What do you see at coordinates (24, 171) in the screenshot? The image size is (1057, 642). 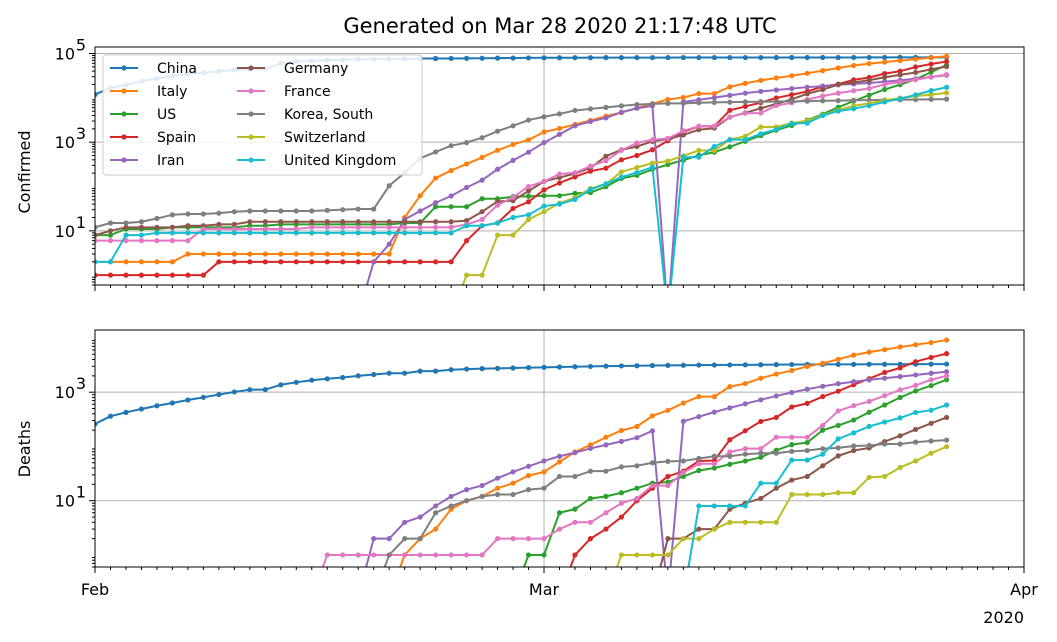 I see `y-axis-label: Confirmed` at bounding box center [24, 171].